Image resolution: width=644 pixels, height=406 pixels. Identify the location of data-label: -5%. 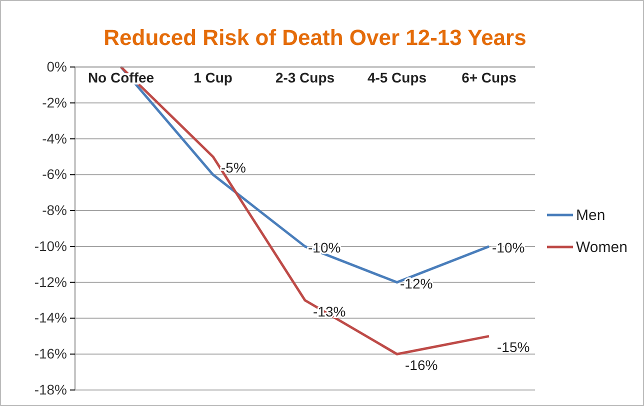
(233, 168).